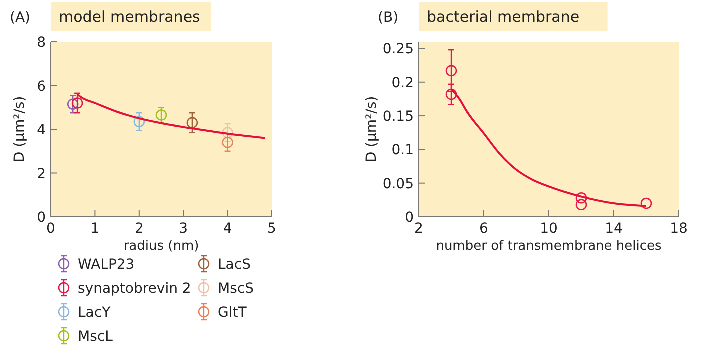 This screenshot has width=701, height=363. I want to click on x-tick-label: 5, so click(272, 229).